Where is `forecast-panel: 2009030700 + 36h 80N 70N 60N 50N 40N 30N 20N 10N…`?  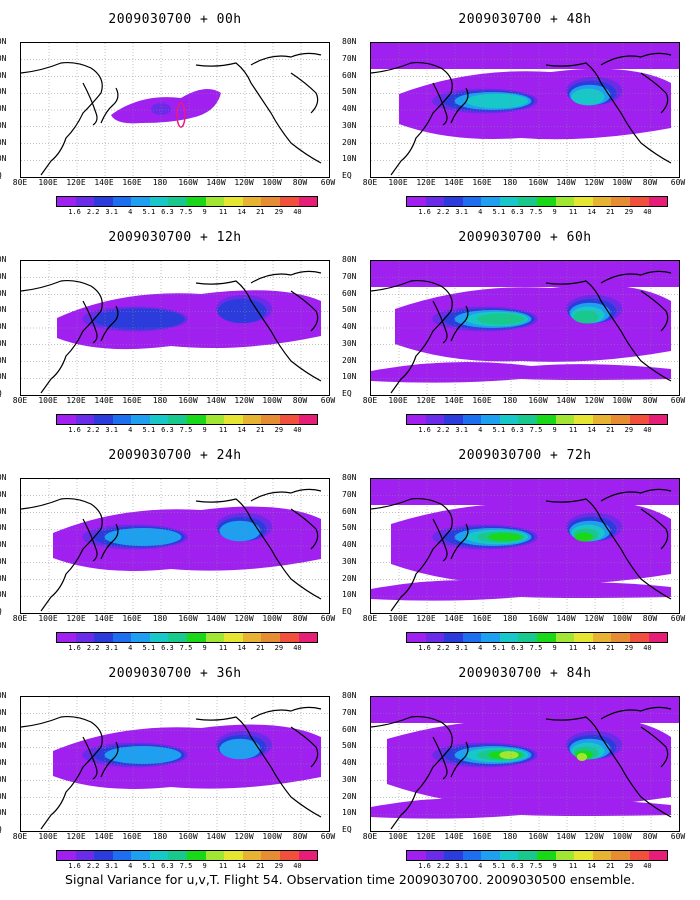 forecast-panel: 2009030700 + 36h 80N 70N 60N 50N 40N 30N 20N 10N… is located at coordinates (175, 765).